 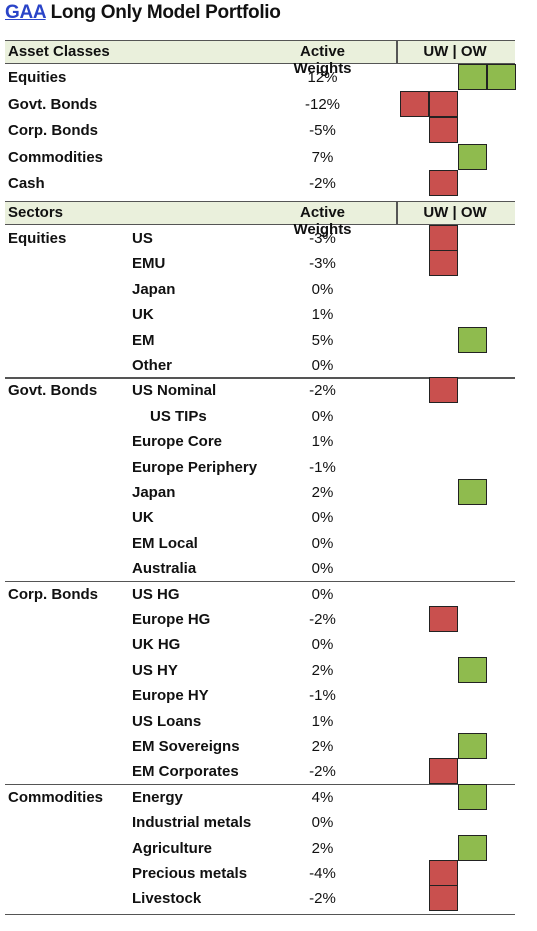 What do you see at coordinates (149, 264) in the screenshot?
I see `sector-name: EMU` at bounding box center [149, 264].